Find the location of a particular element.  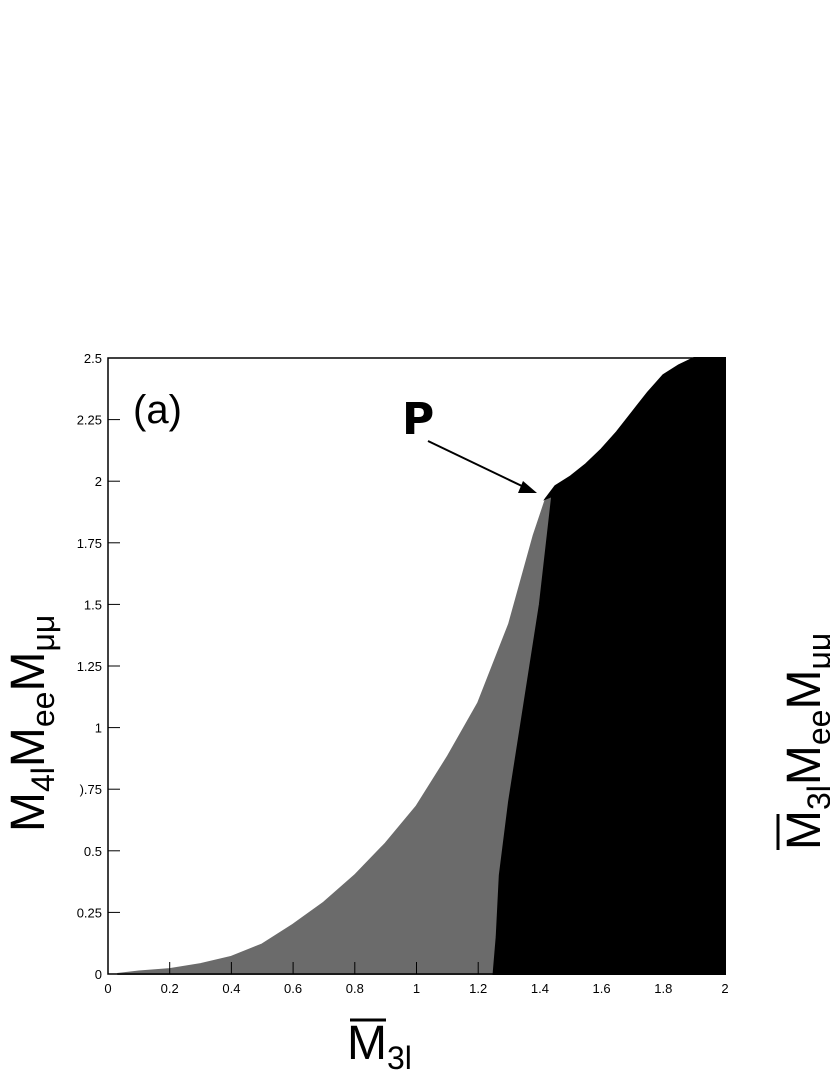

right-title-m2: M is located at coordinates (804, 765).